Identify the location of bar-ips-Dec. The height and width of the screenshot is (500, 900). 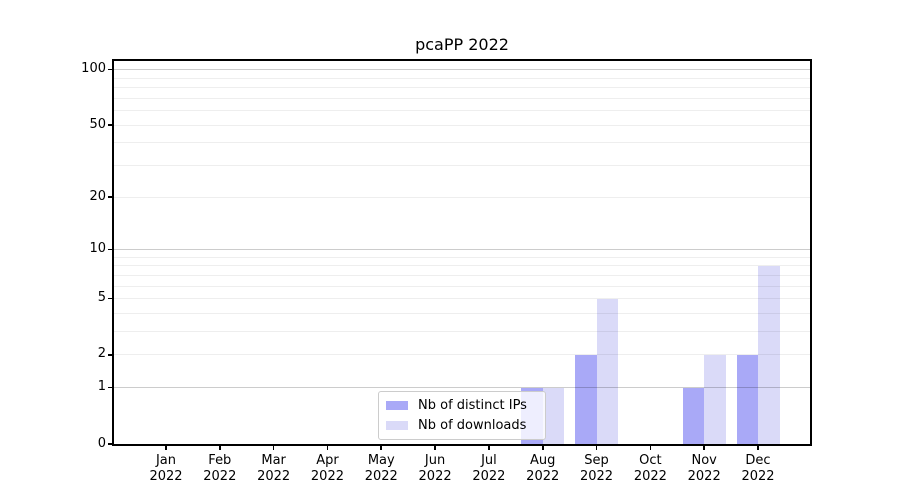
(747, 399).